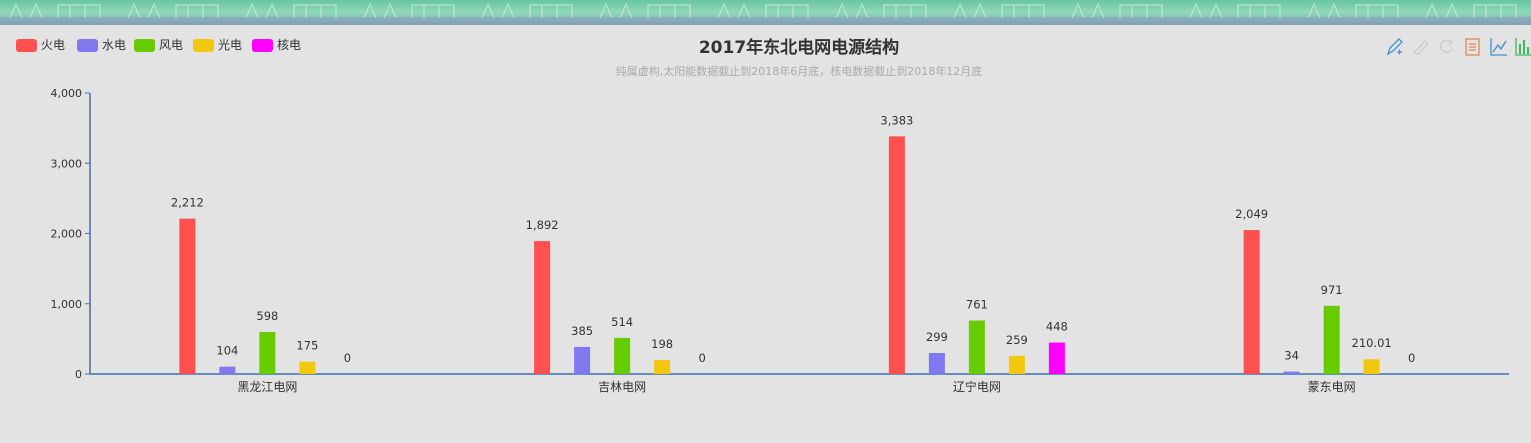  Describe the element at coordinates (1394, 47) in the screenshot. I see `edit-pen-icon` at that location.